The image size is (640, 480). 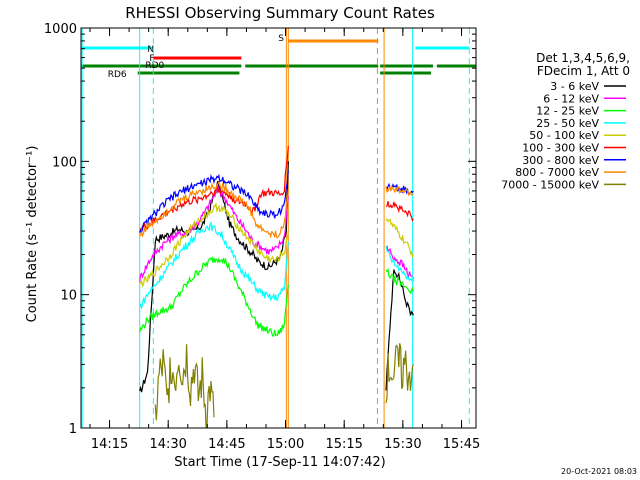 I want to click on legend-entry-label: 50 - 100 keV, so click(x=564, y=135).